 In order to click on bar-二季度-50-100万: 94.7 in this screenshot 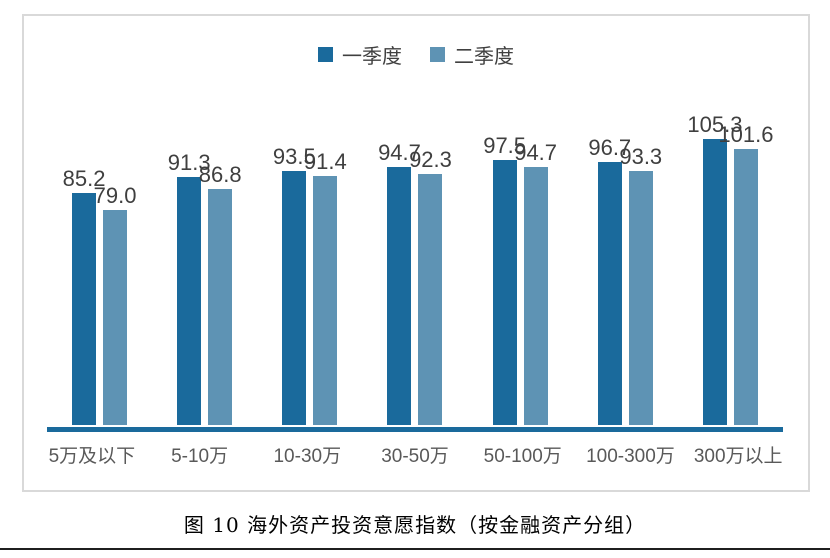, I will do `click(535, 283)`.